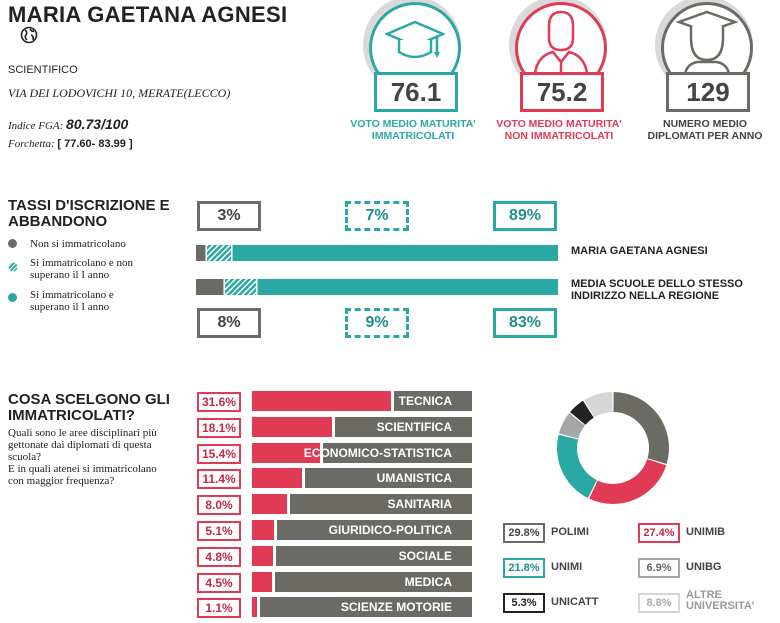 This screenshot has width=780, height=623. What do you see at coordinates (377, 323) in the screenshot?
I see `pct-region-dropout: 9%` at bounding box center [377, 323].